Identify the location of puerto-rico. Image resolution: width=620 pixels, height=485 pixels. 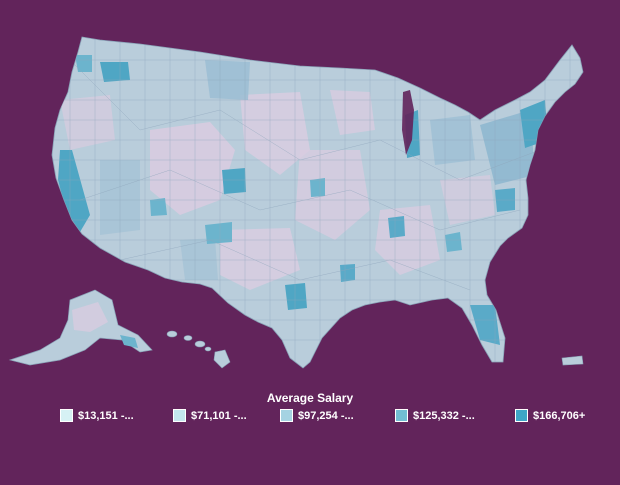
(572, 360).